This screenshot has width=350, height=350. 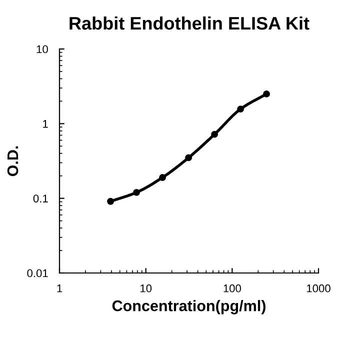 I want to click on y-tick-label: 10, so click(x=42, y=49).